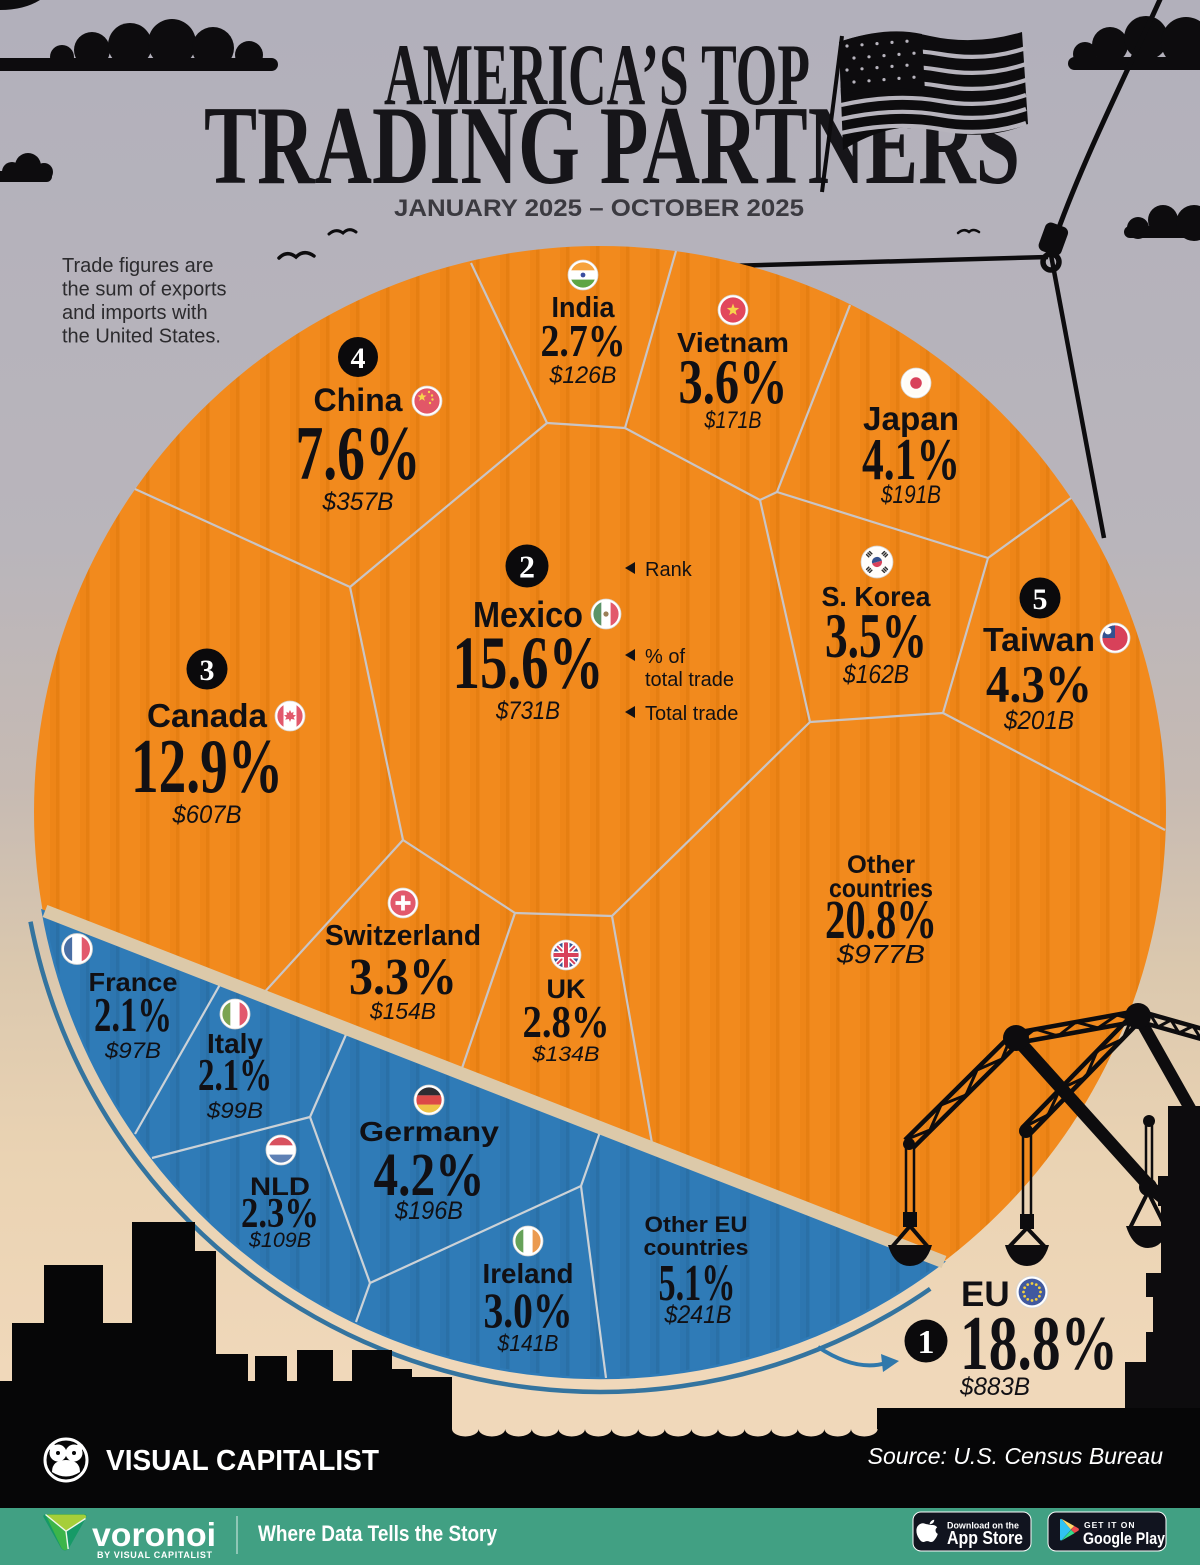 The width and height of the screenshot is (1200, 1565). Describe the element at coordinates (876, 636) in the screenshot. I see `svg-text: 3.5%` at that location.